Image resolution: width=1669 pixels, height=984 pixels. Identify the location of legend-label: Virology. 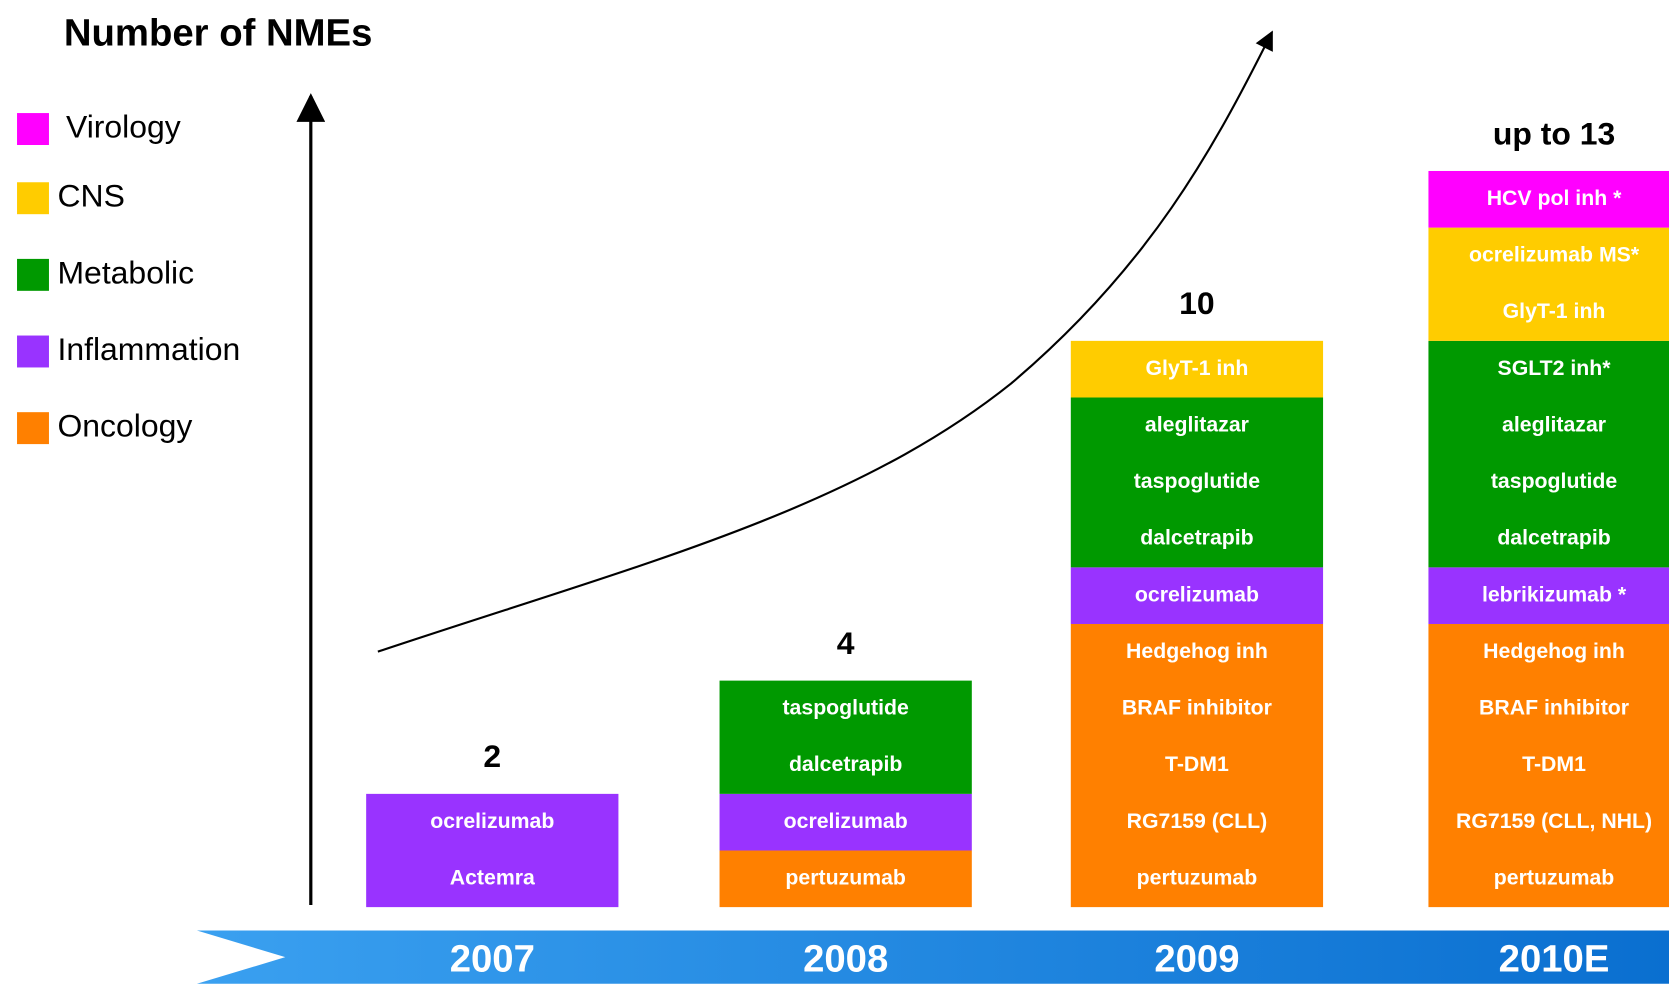
(123, 126).